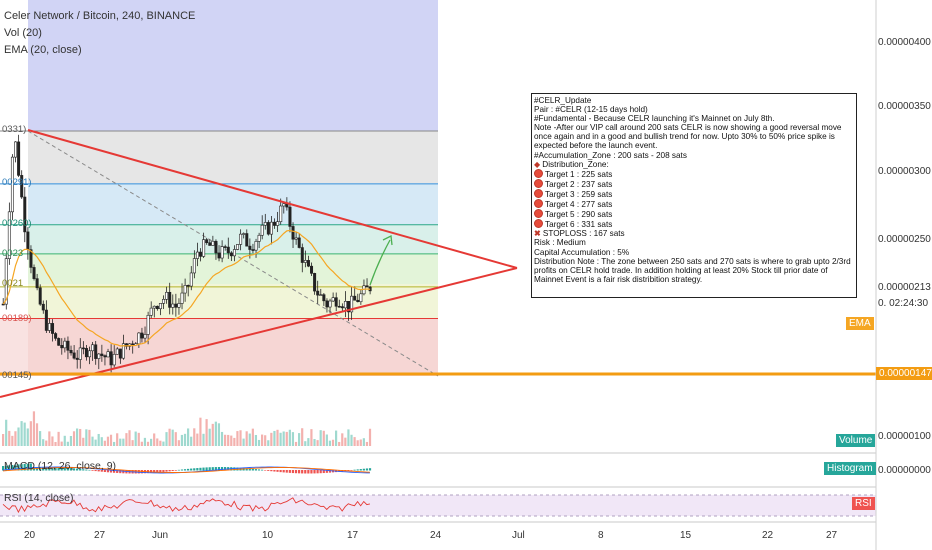 This screenshot has width=932, height=550. What do you see at coordinates (387, 240) in the screenshot?
I see `projection-arrowhead` at bounding box center [387, 240].